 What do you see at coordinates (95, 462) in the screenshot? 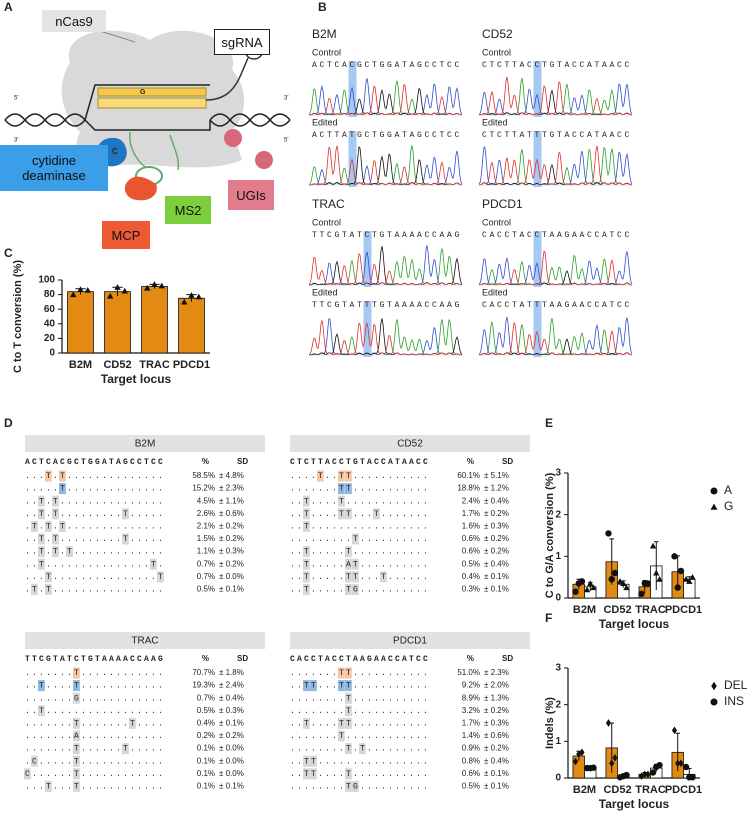
I see `reference-sequence: ACTCACGCTGGATAGCCTCC` at bounding box center [95, 462].